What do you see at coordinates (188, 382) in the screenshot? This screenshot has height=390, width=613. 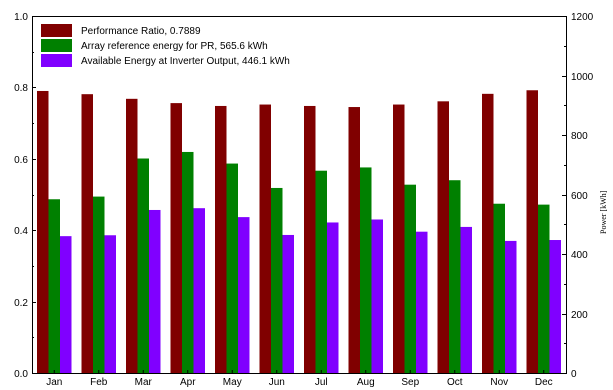 I see `x-tick-label: Apr` at bounding box center [188, 382].